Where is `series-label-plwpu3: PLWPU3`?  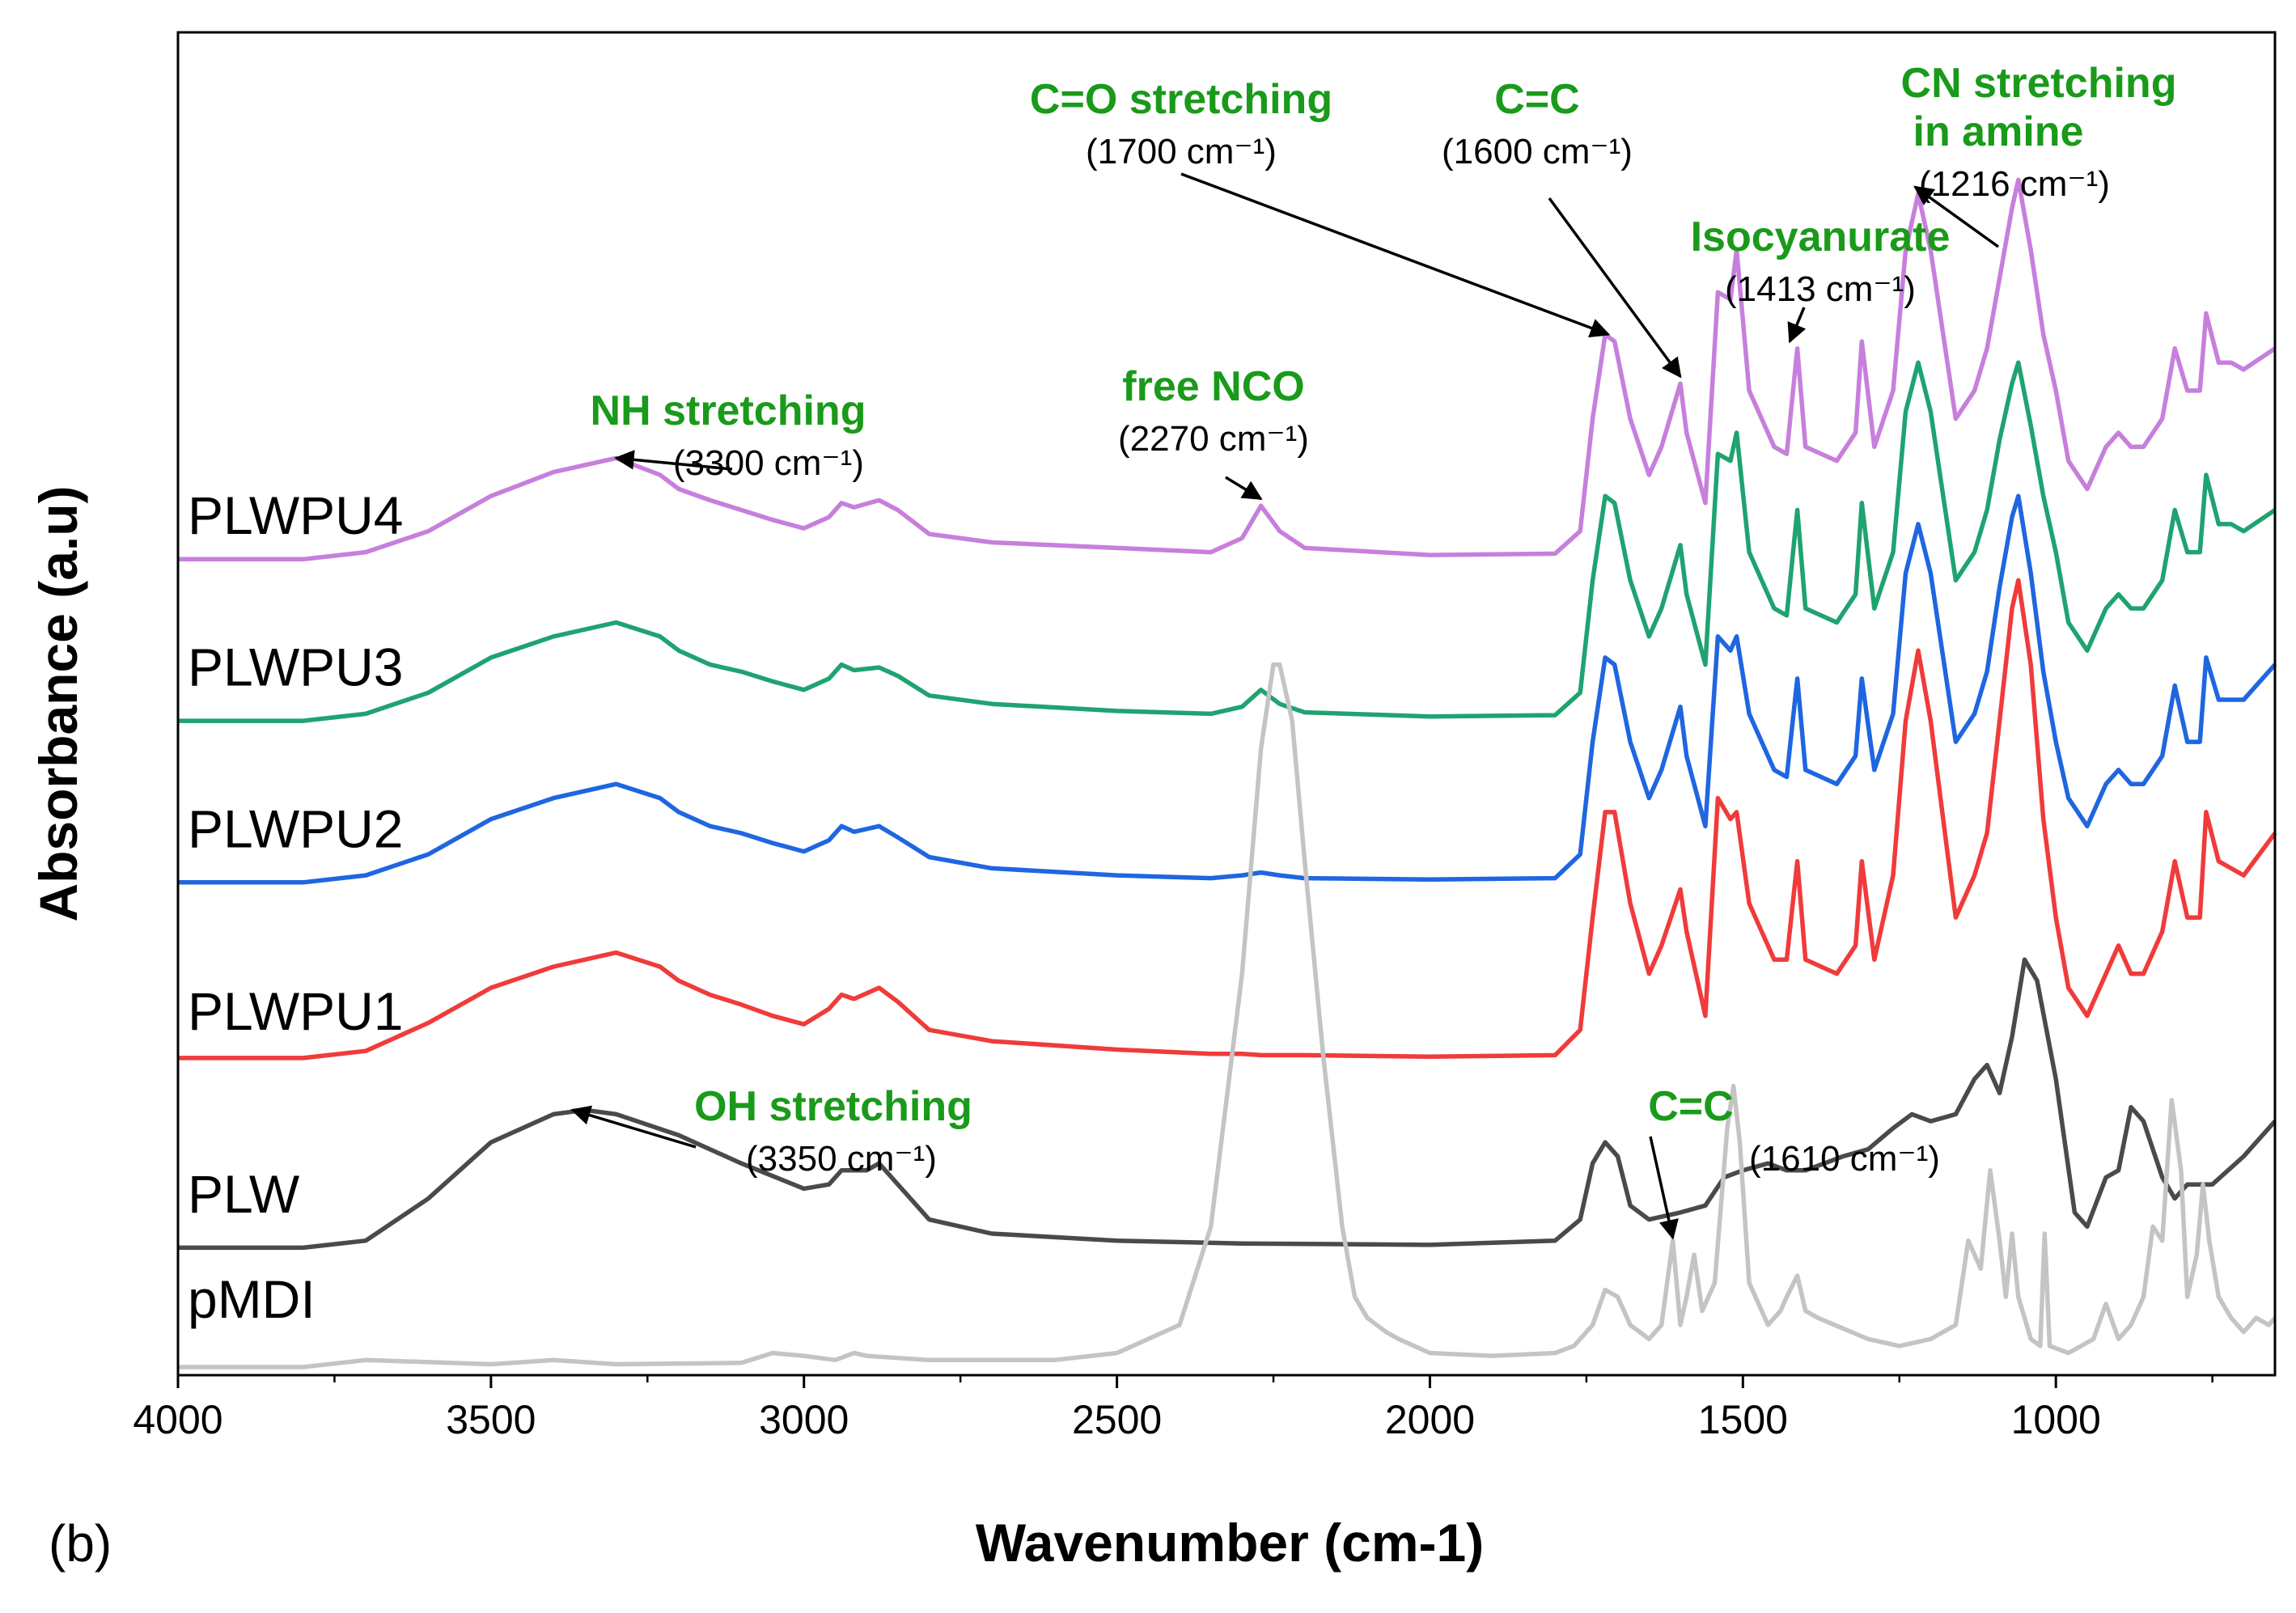
series-label-plwpu3: PLWPU3 is located at coordinates (296, 667).